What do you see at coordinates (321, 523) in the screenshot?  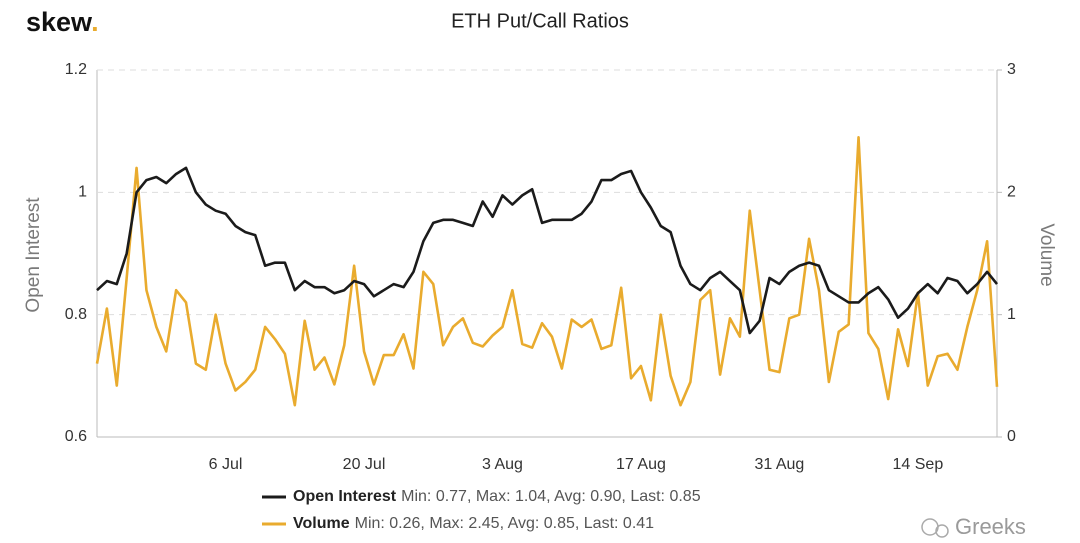 I see `legend-name: Volume` at bounding box center [321, 523].